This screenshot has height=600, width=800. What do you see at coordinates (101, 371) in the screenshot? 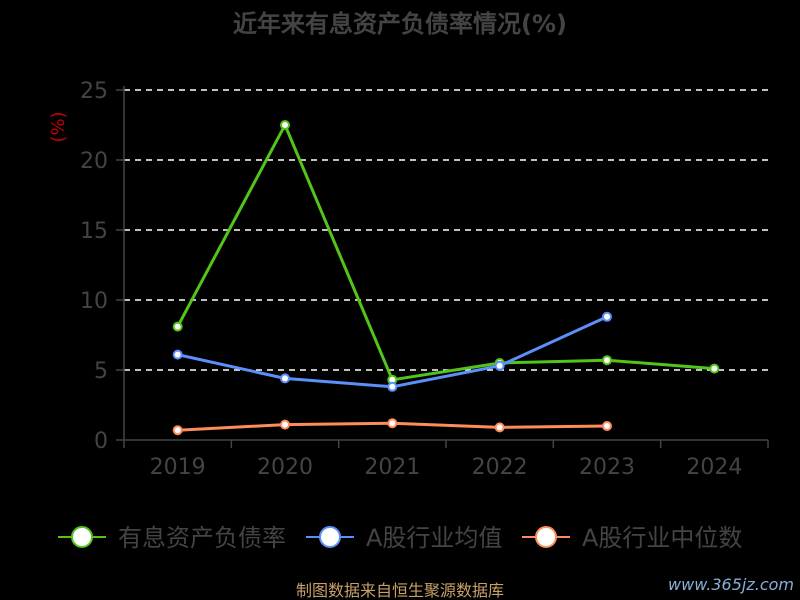
I see `y-tick-label: 5` at bounding box center [101, 371].